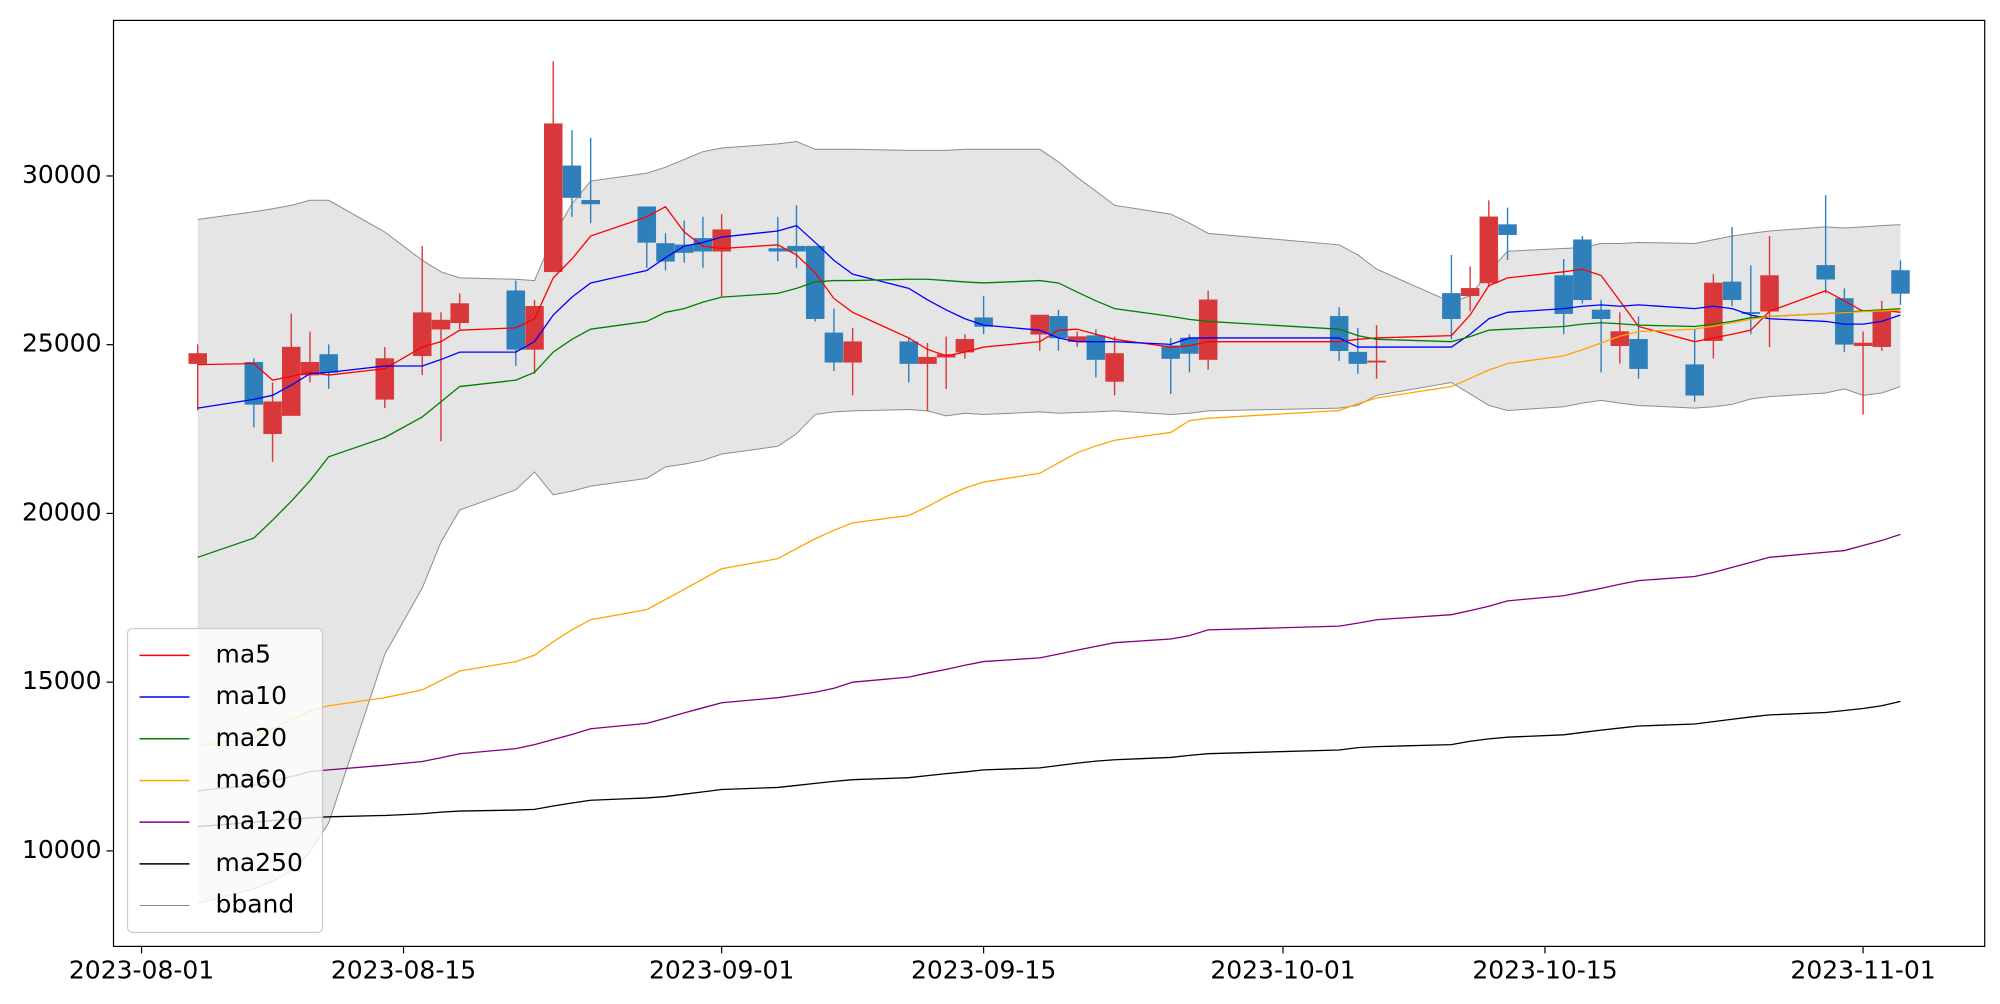 Image resolution: width=2000 pixels, height=1004 pixels. What do you see at coordinates (62, 174) in the screenshot?
I see `y-tick-label: 30000` at bounding box center [62, 174].